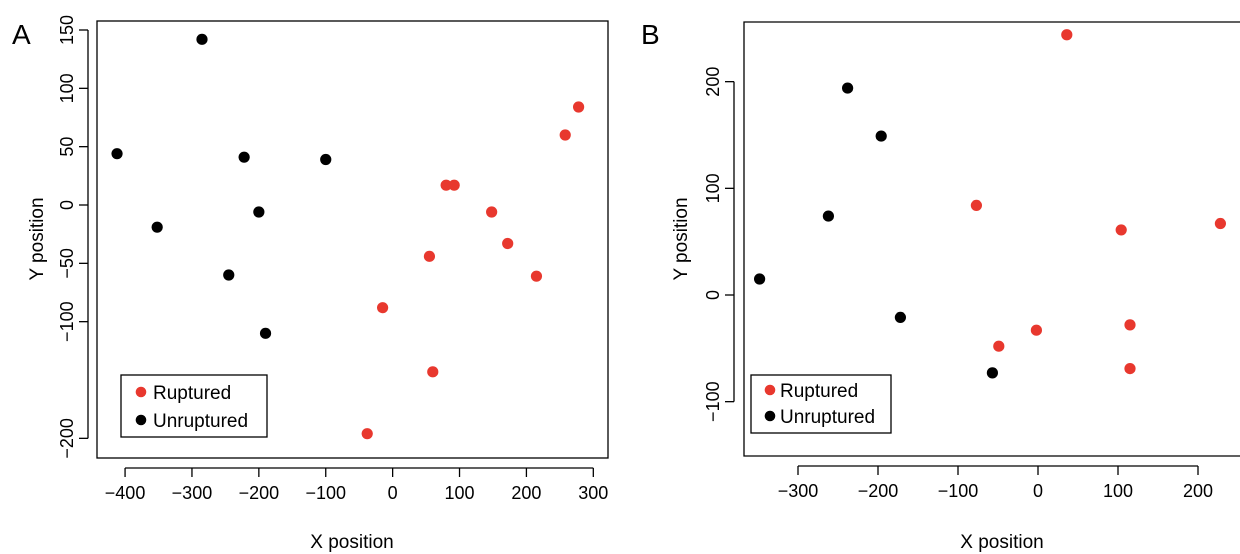 Image resolution: width=1240 pixels, height=554 pixels. Describe the element at coordinates (393, 493) in the screenshot. I see `x-tick-label-a: 0` at that location.